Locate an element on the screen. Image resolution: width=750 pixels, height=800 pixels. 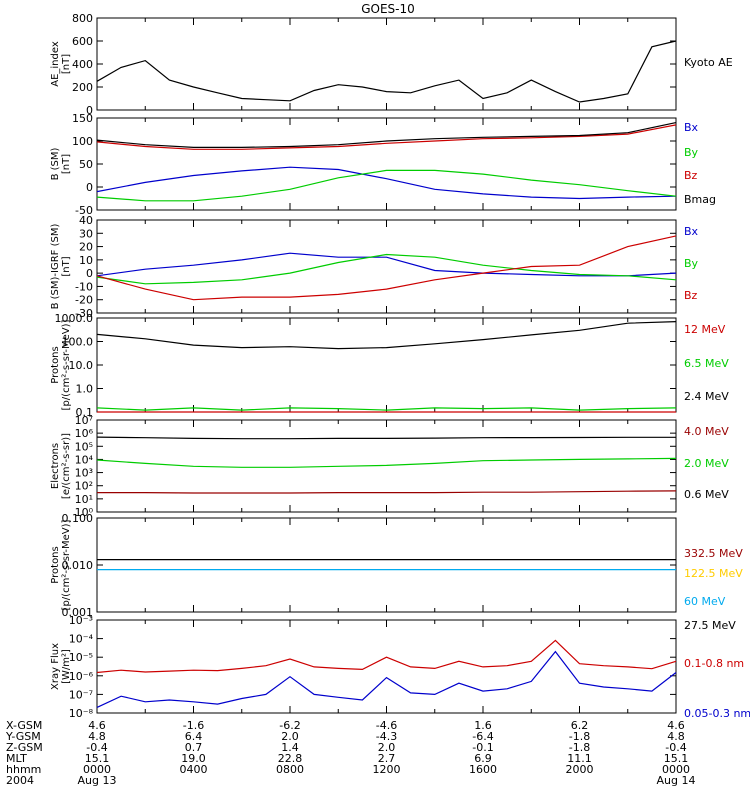
x-axis-value: 6.4 is located at coordinates (194, 736).